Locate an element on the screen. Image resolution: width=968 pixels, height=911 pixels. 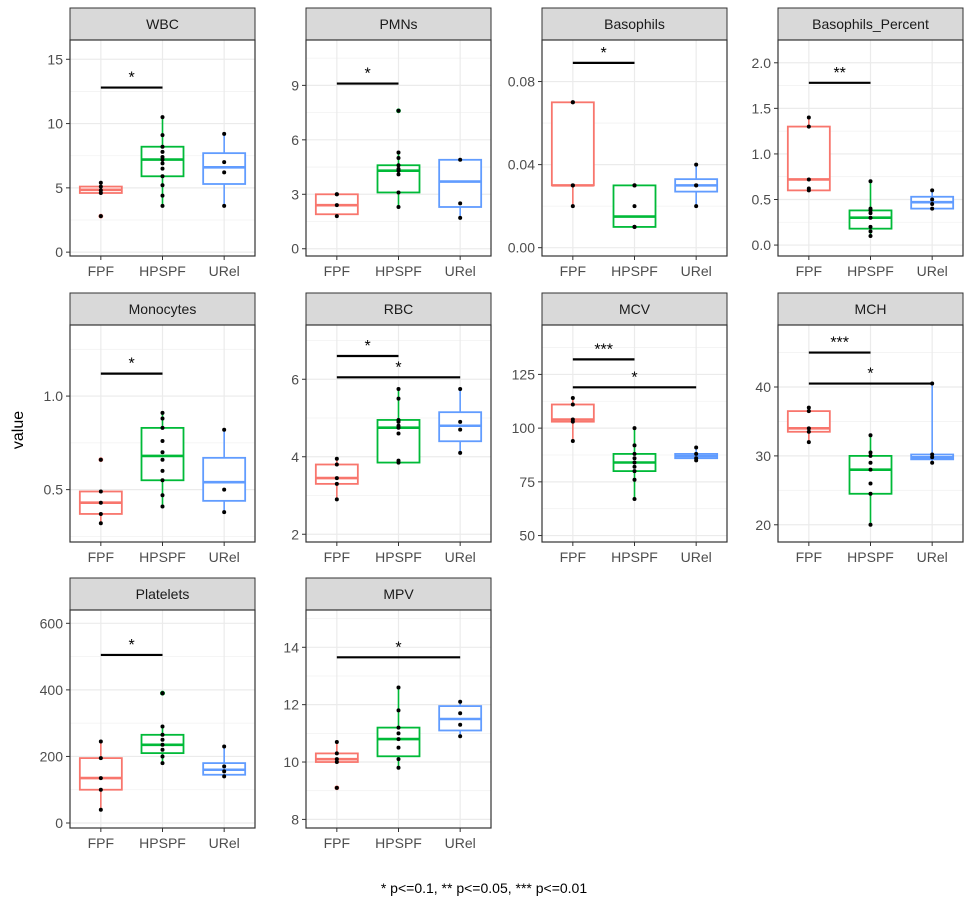
y-tick-label: 30 is located at coordinates (763, 456).